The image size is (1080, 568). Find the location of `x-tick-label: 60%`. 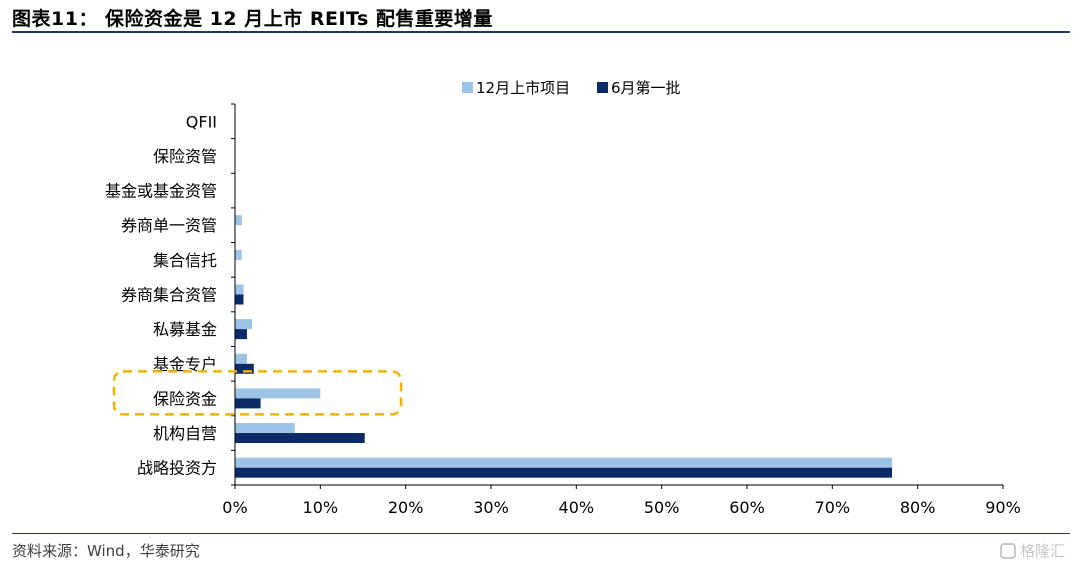

x-tick-label: 60% is located at coordinates (747, 507).